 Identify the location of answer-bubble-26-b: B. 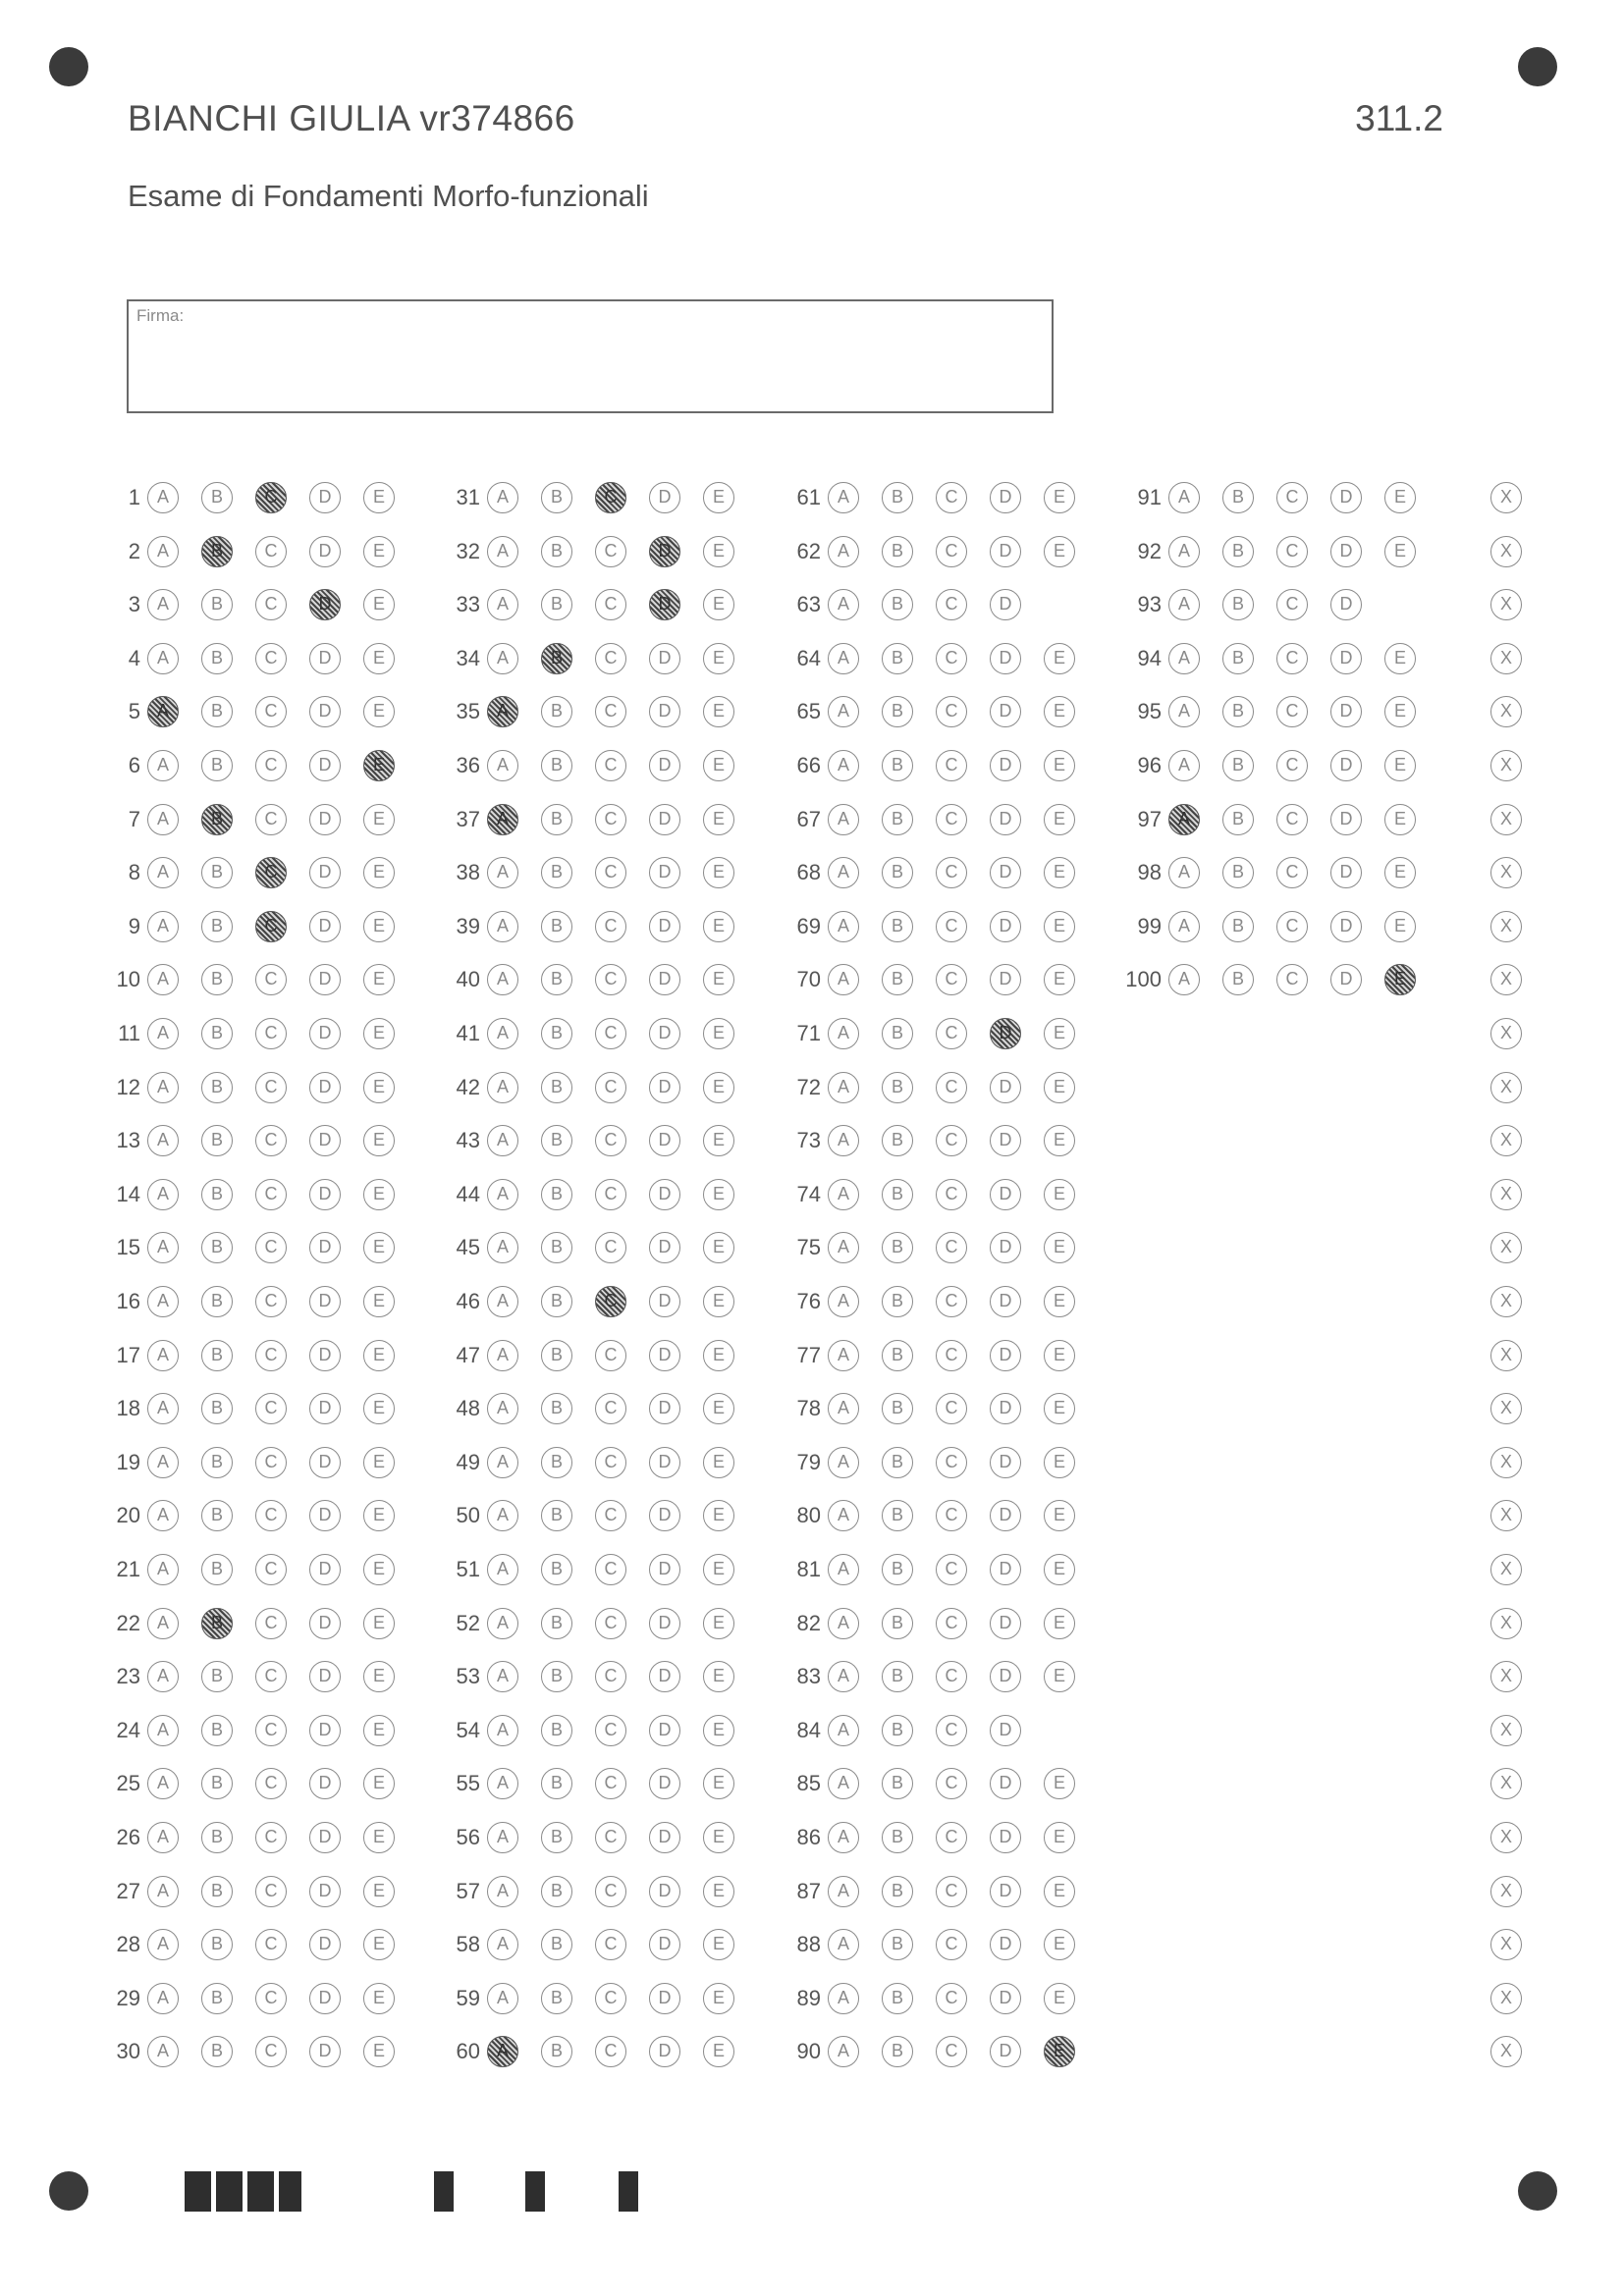
(217, 1838).